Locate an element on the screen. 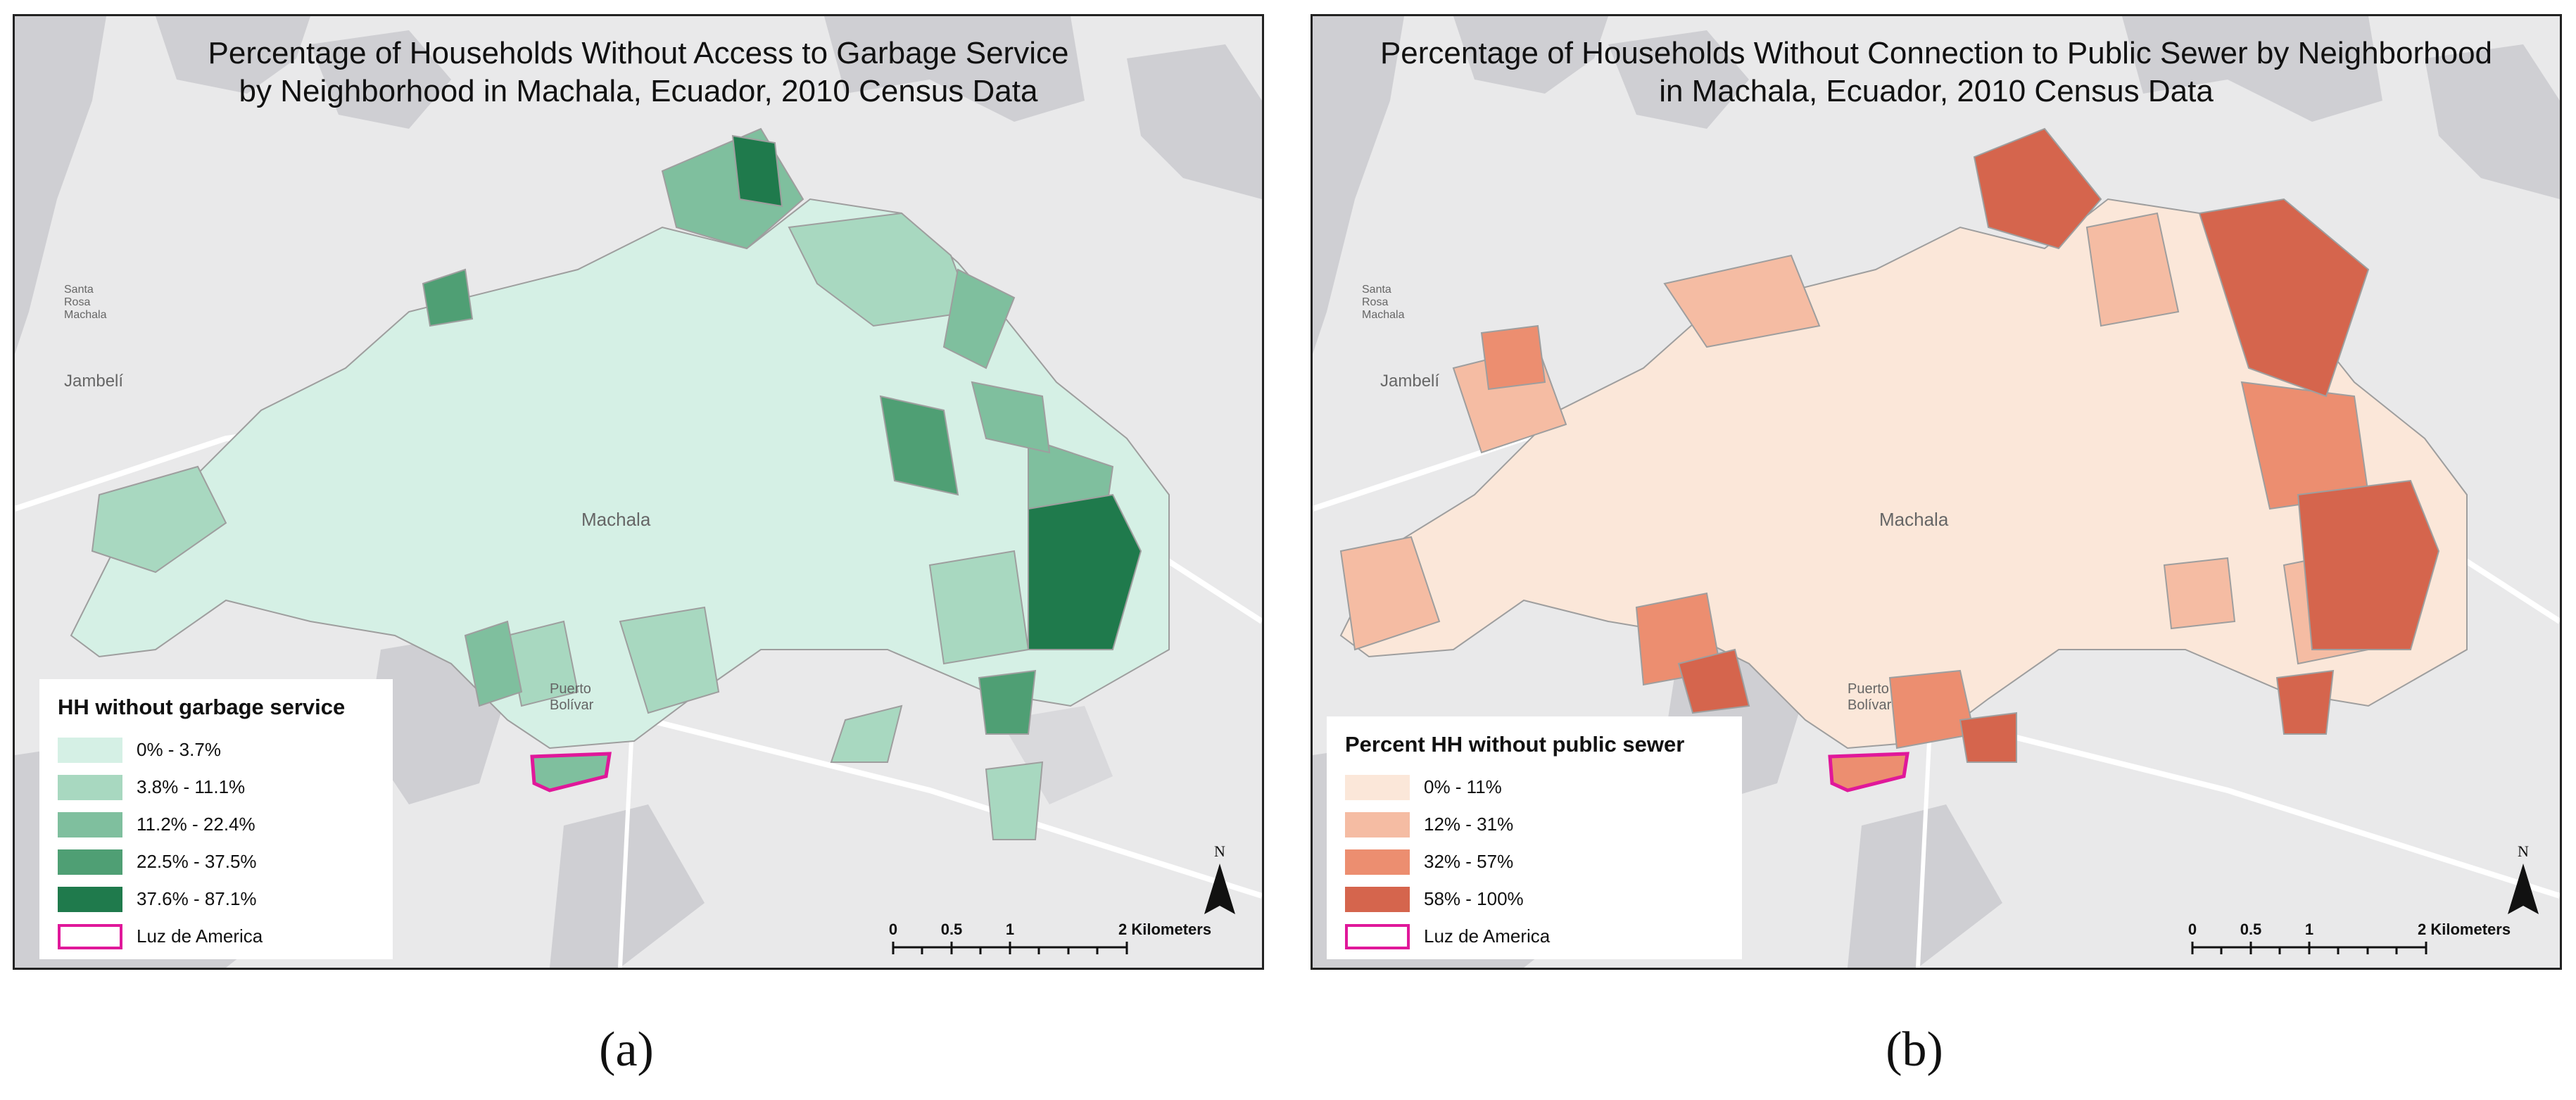 The image size is (2576, 1100). legend-item: 11.2% - 22.4% is located at coordinates (216, 824).